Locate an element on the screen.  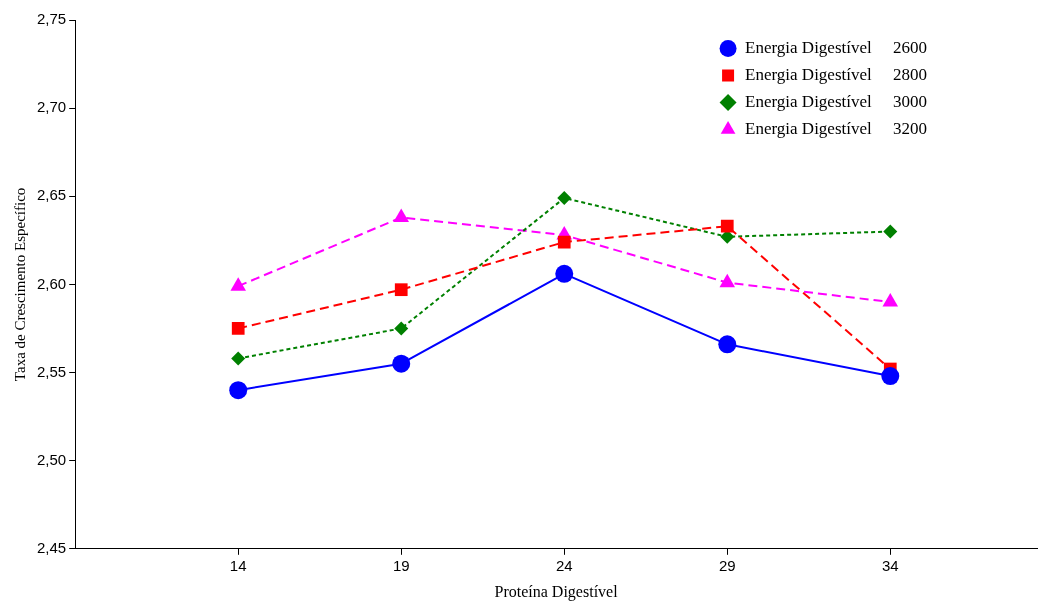
y-tick-label: 2,50 is located at coordinates (51, 459).